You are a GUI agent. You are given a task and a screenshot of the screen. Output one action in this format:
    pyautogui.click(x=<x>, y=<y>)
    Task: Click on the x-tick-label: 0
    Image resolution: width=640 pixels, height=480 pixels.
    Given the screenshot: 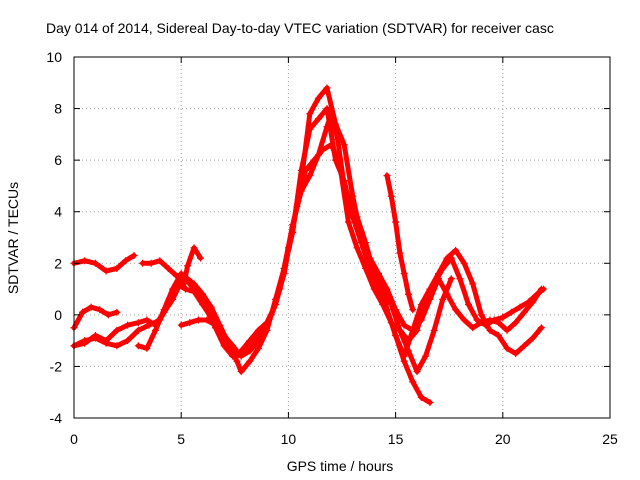 What is the action you would take?
    pyautogui.click(x=74, y=439)
    